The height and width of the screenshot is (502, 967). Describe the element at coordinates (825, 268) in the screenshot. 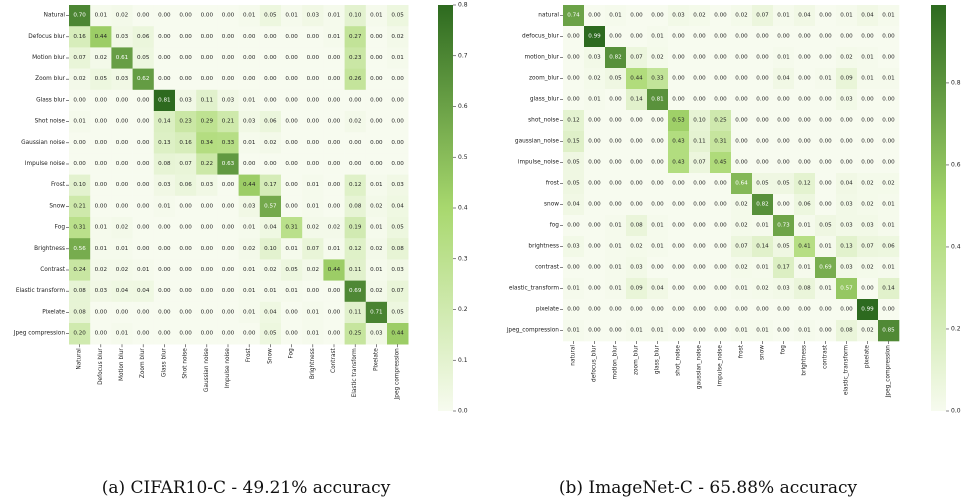

I see `cell-value-label: 0.69` at that location.